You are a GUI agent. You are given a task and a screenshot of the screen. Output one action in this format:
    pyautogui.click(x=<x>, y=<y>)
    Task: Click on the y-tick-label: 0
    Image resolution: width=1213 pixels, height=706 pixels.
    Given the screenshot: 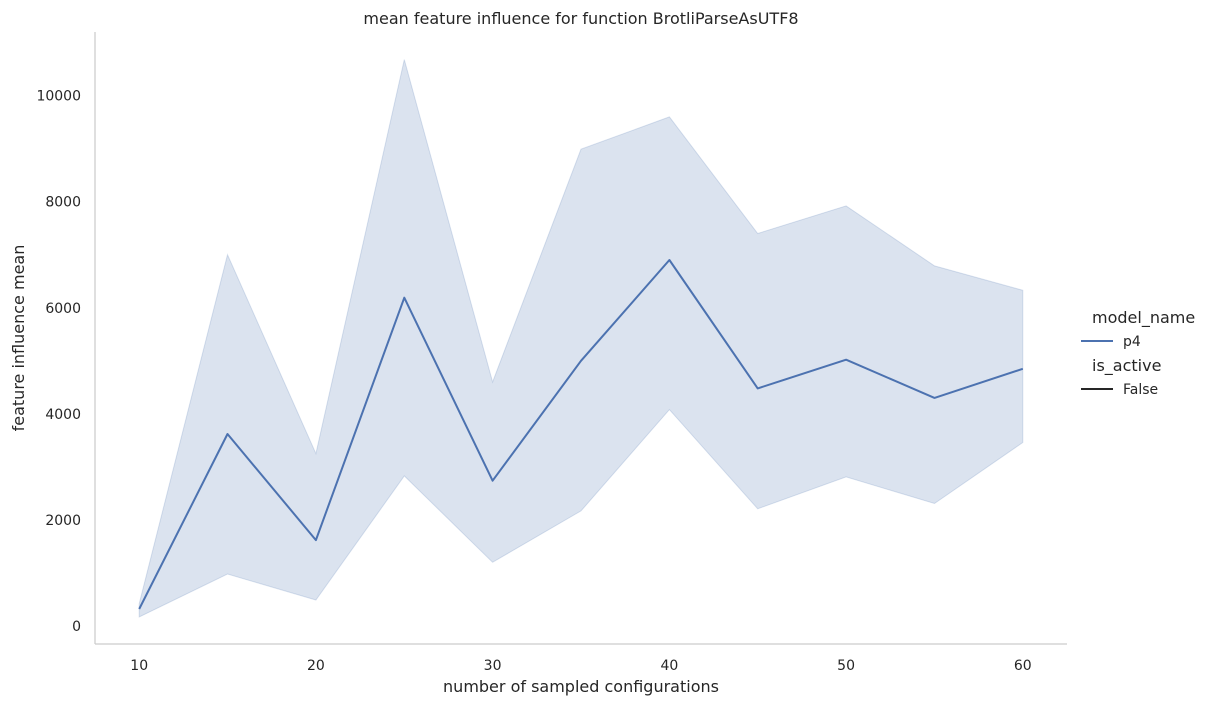 What is the action you would take?
    pyautogui.click(x=76, y=627)
    